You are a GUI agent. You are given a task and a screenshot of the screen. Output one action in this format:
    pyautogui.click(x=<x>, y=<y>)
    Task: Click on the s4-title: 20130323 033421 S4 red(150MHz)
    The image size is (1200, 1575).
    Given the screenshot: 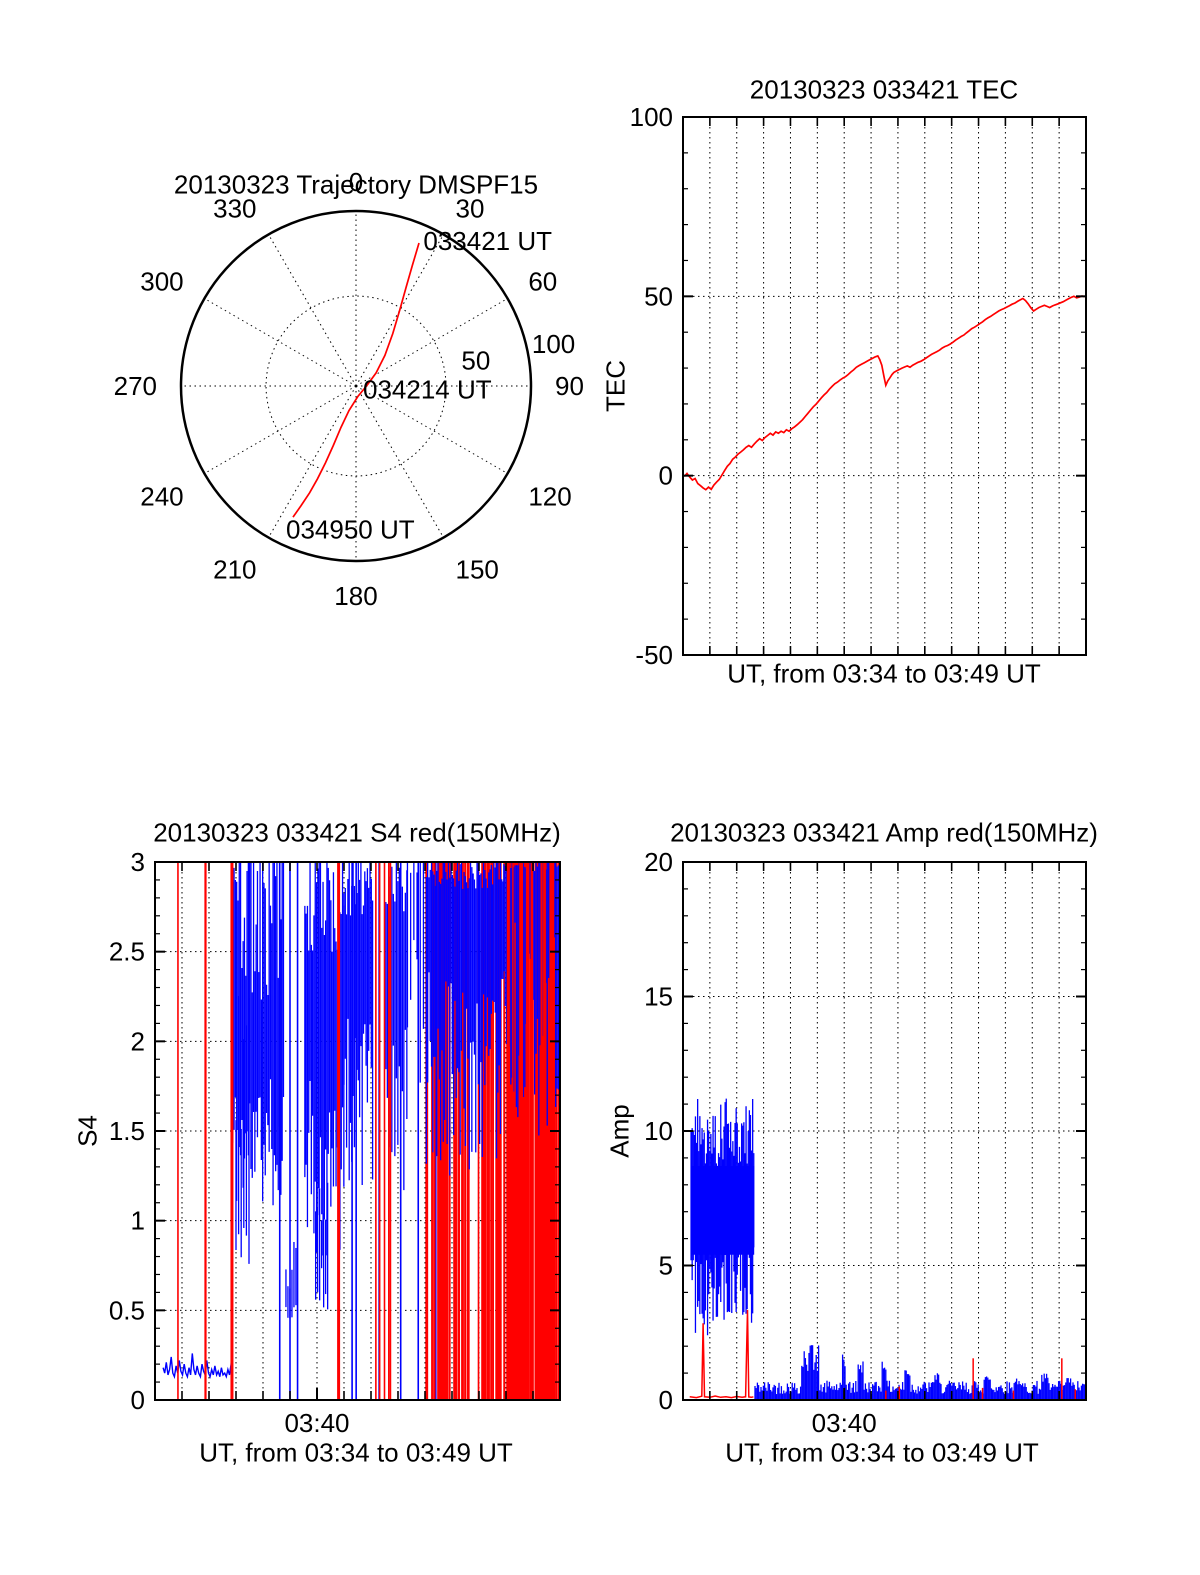 What is the action you would take?
    pyautogui.click(x=357, y=832)
    